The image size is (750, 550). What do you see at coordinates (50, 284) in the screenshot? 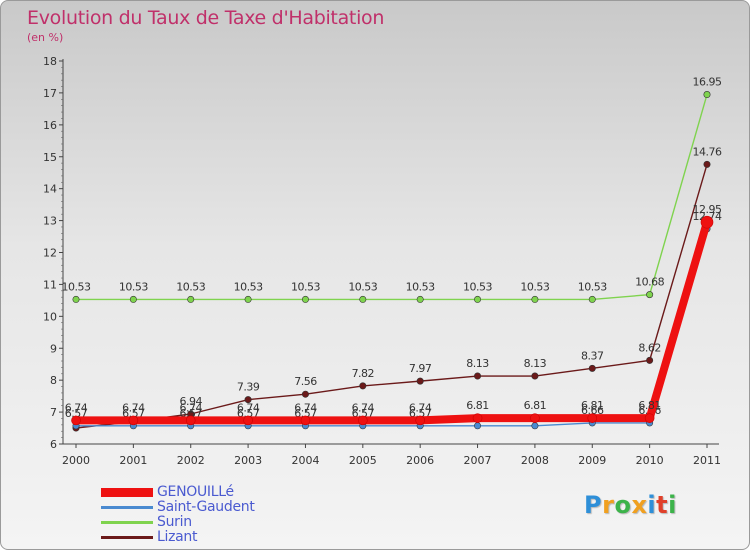
I see `y-tick-label: 11` at bounding box center [50, 284].